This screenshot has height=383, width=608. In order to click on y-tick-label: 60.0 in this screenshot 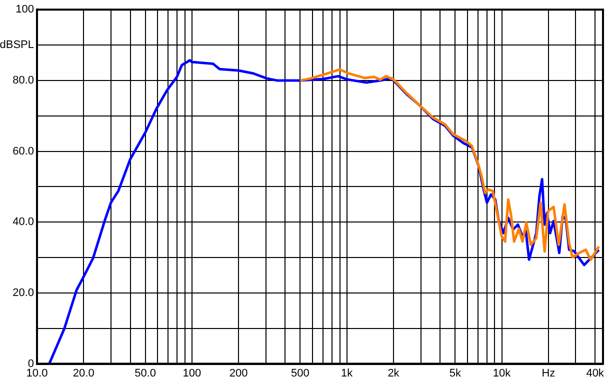, I will do `click(23, 151)`.